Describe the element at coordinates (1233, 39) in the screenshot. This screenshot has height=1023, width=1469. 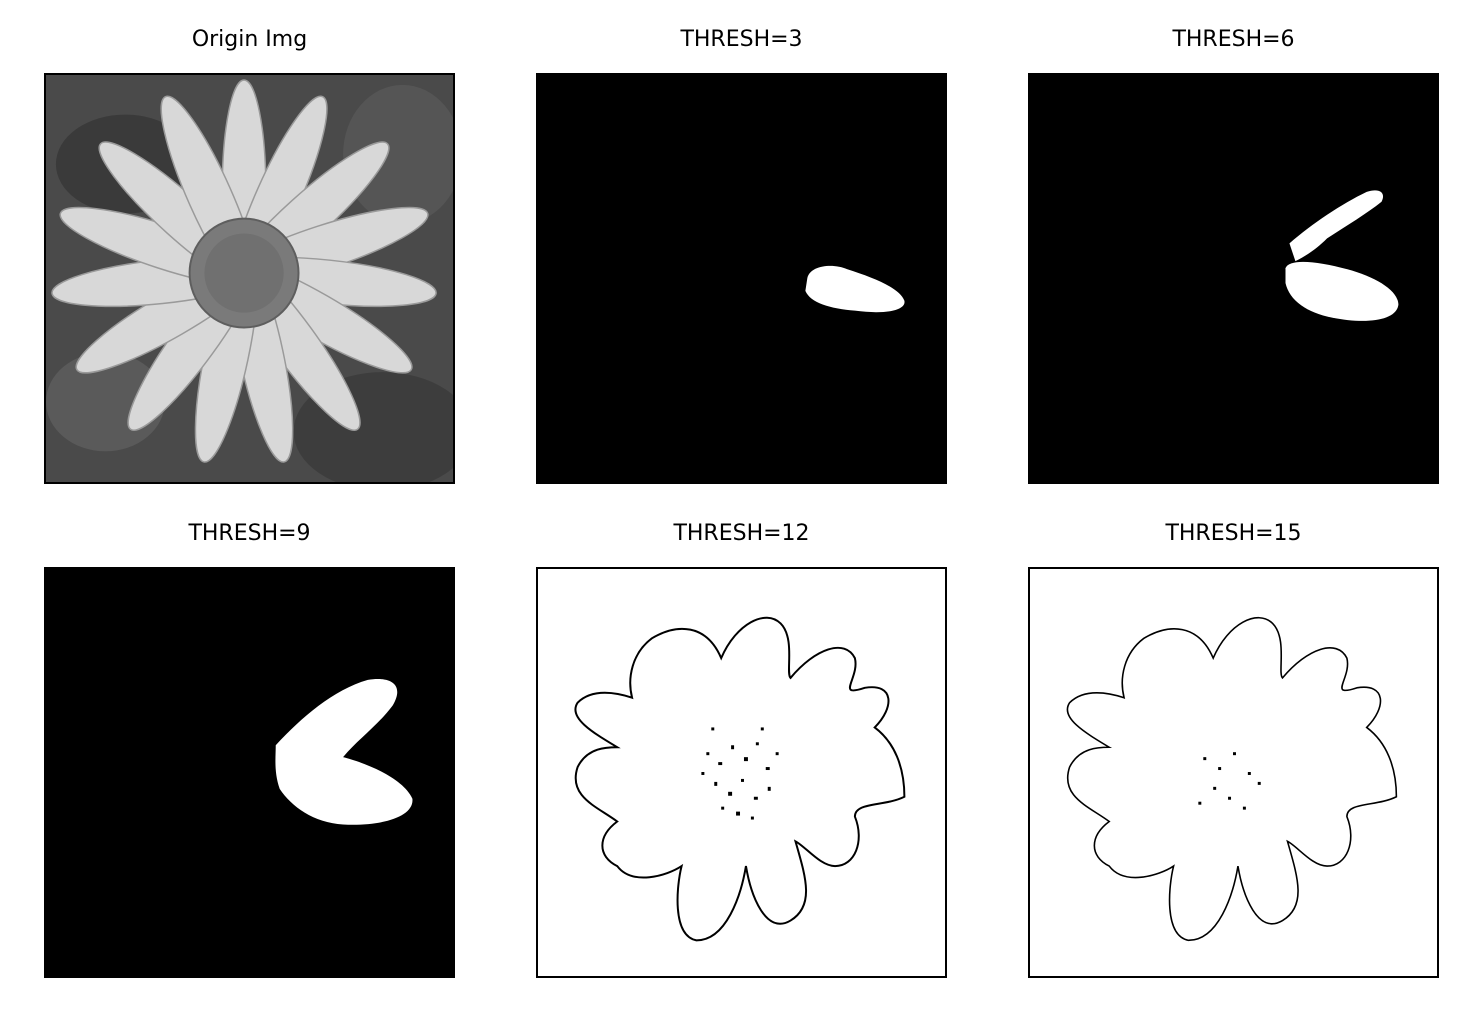
I see `panel-title: THRESH=6` at that location.